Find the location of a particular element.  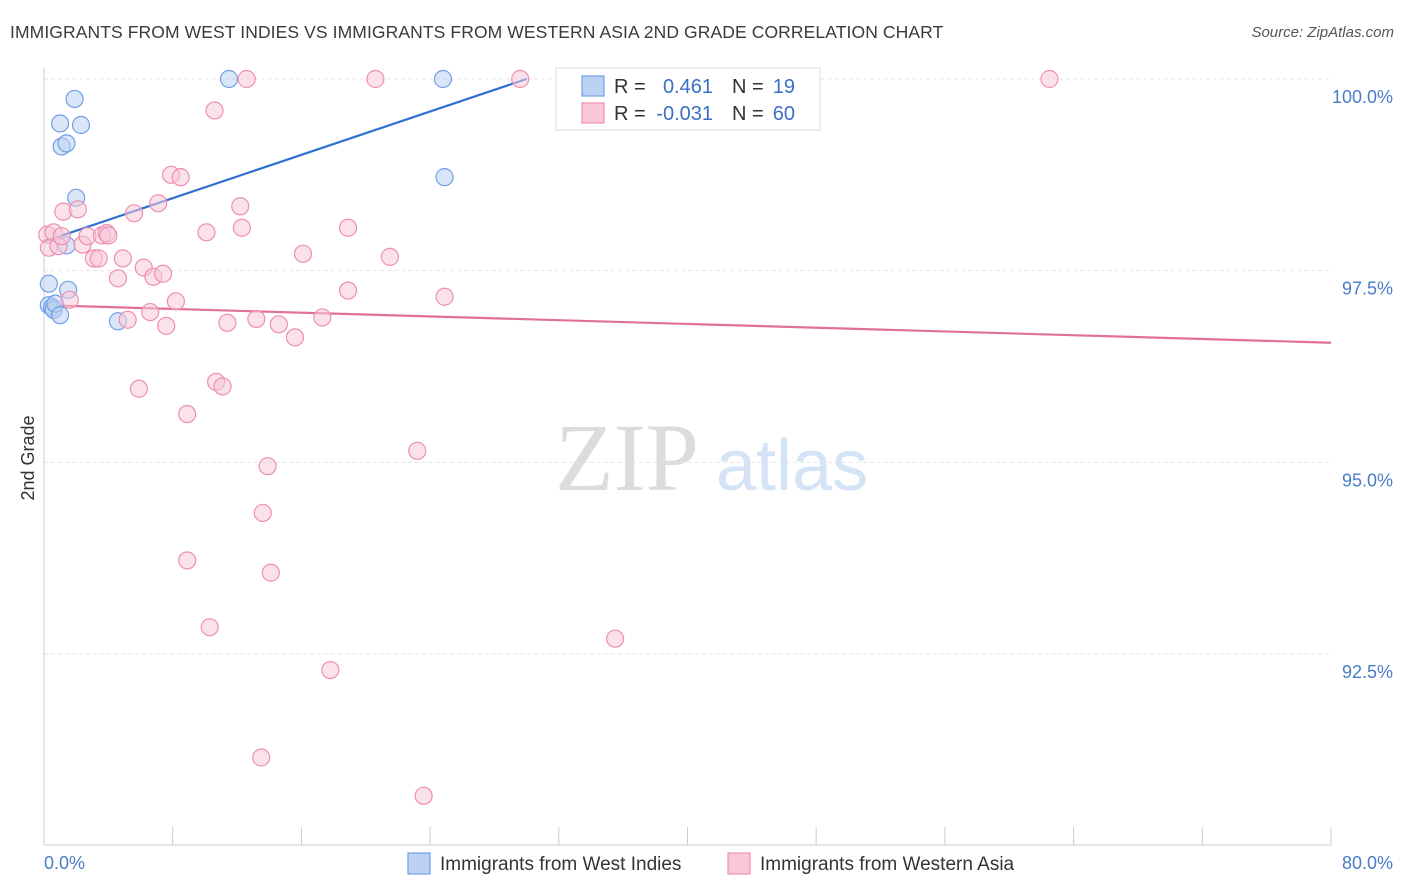

watermark-atlas: atlas is located at coordinates (792, 466).